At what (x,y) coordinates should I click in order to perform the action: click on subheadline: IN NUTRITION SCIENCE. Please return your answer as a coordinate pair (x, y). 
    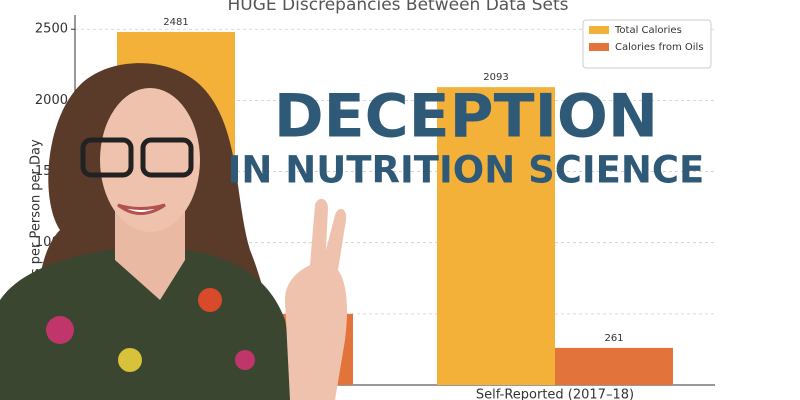
    Looking at the image, I should click on (466, 170).